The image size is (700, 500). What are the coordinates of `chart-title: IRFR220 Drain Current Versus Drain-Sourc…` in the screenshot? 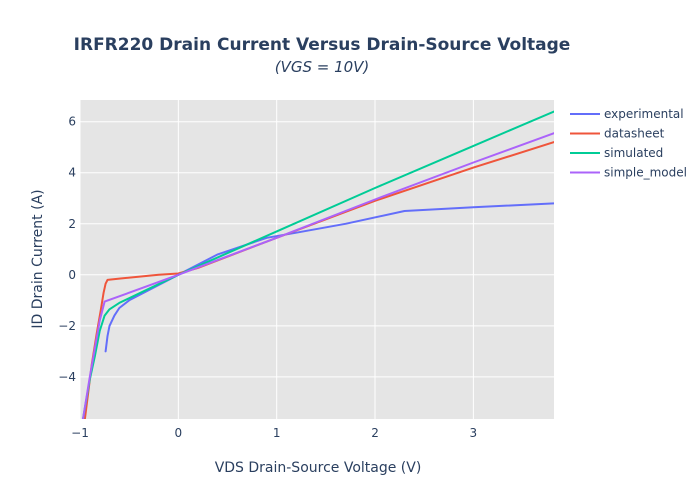 It's located at (322, 45).